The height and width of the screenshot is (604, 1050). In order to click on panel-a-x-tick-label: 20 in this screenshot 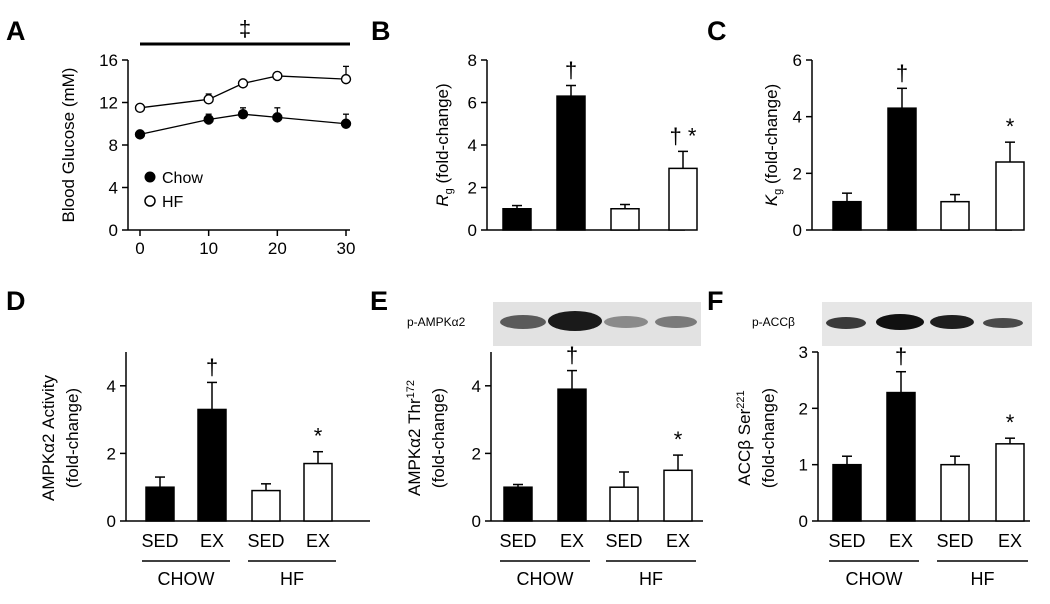, I will do `click(277, 248)`.